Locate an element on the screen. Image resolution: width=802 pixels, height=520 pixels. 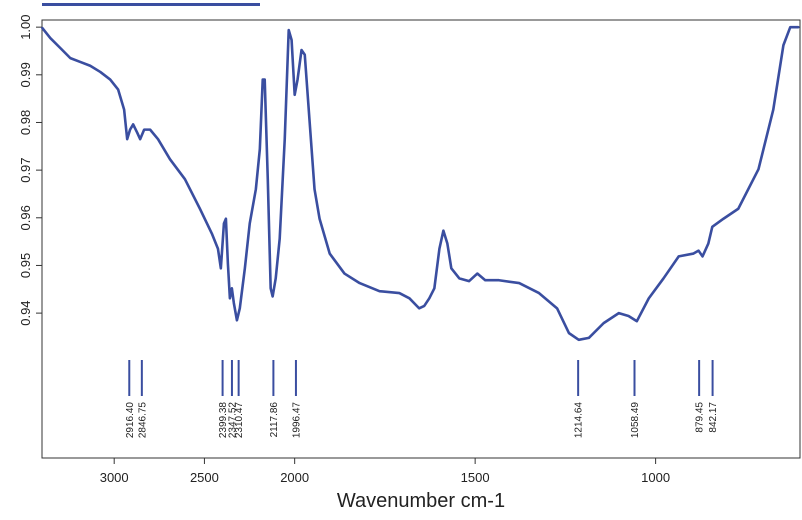
x-tick-label: 2500 is located at coordinates (204, 477).